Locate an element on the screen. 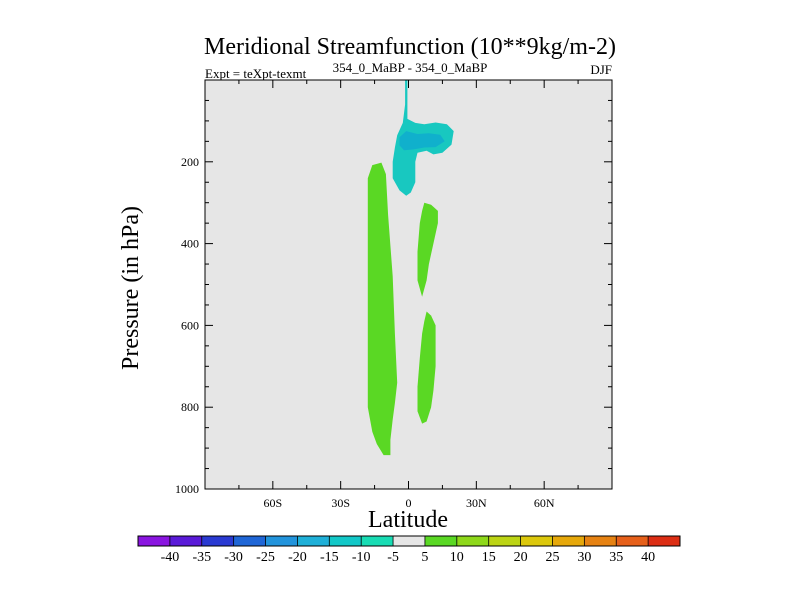 This screenshot has height=605, width=800. colorbar-frame is located at coordinates (409, 541).